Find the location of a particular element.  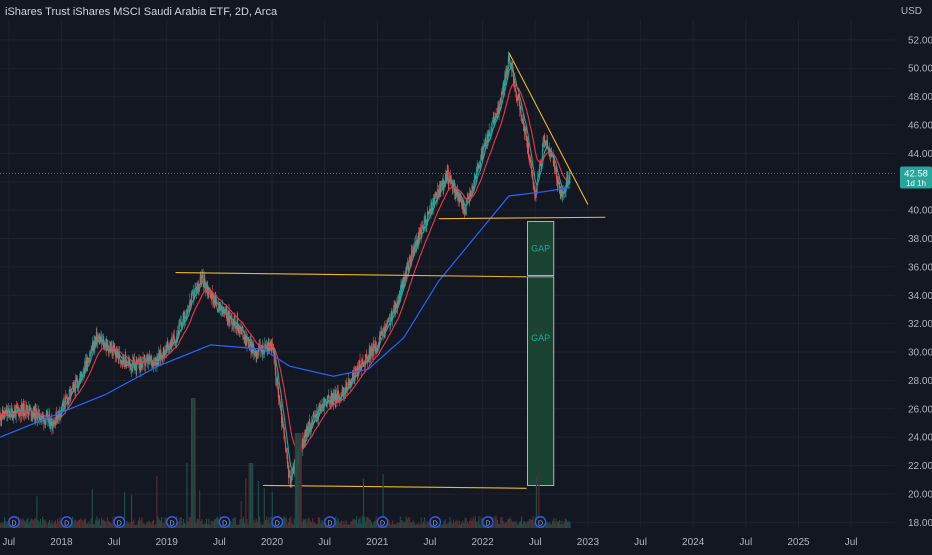

price-tick-label: 32.00 is located at coordinates (920, 324).